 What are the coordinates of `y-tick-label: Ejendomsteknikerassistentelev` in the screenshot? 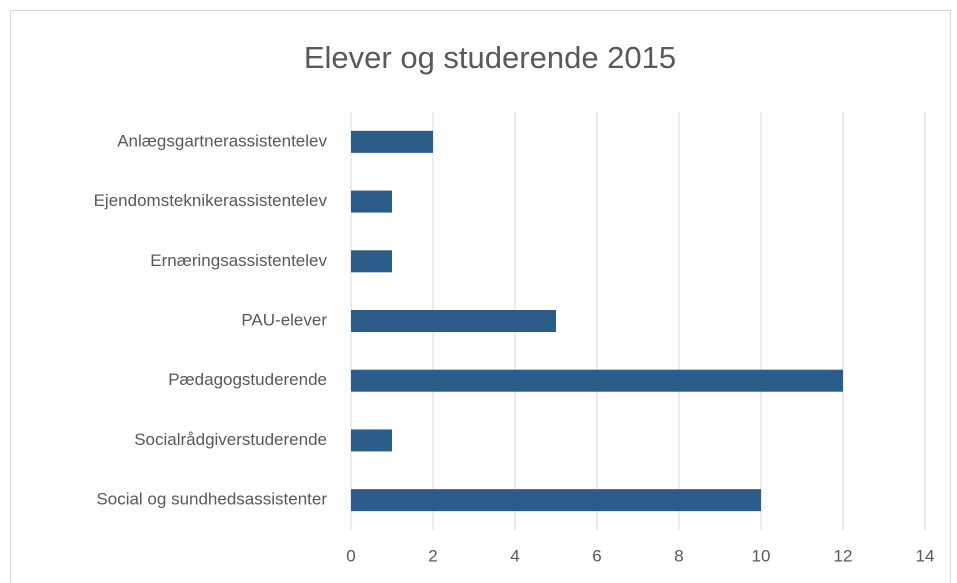 It's located at (211, 200).